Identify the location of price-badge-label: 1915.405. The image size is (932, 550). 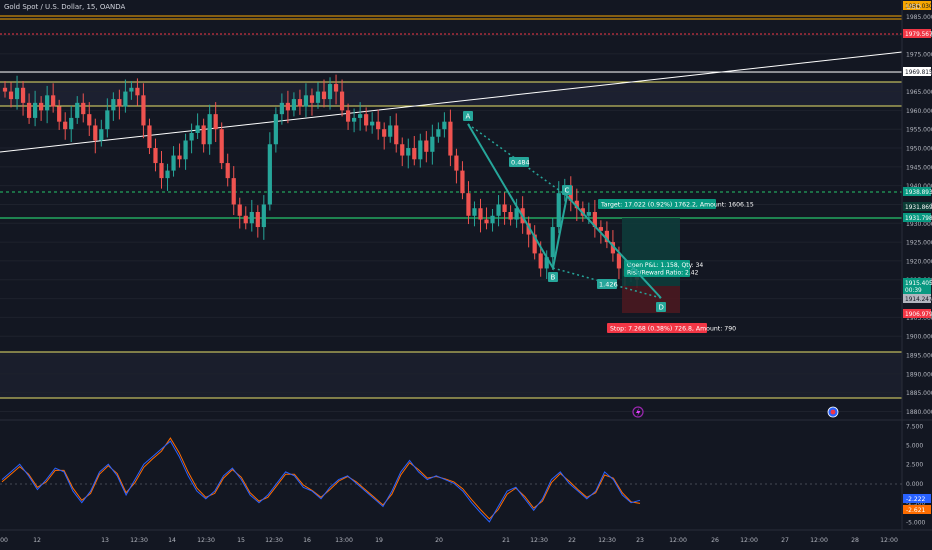
(918, 284).